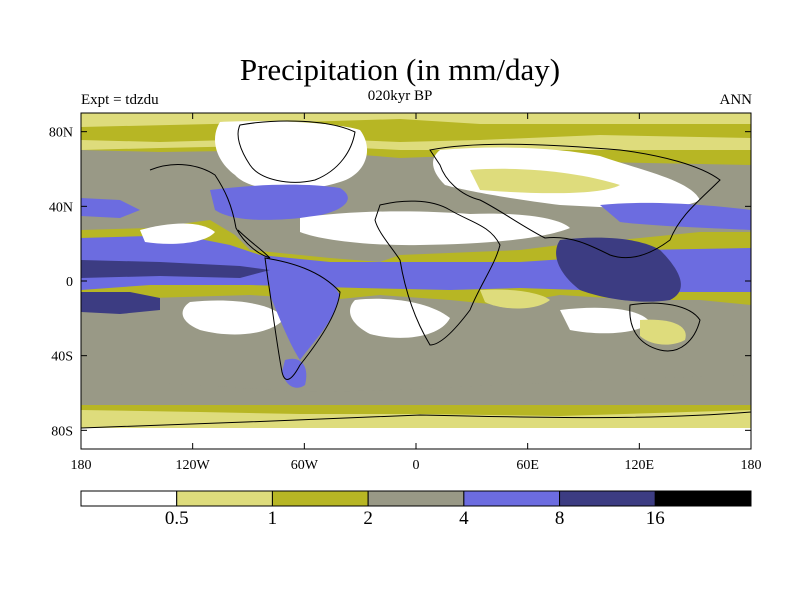 This screenshot has width=800, height=600. What do you see at coordinates (675, 216) in the screenshot?
I see `nw-pacific-wet` at bounding box center [675, 216].